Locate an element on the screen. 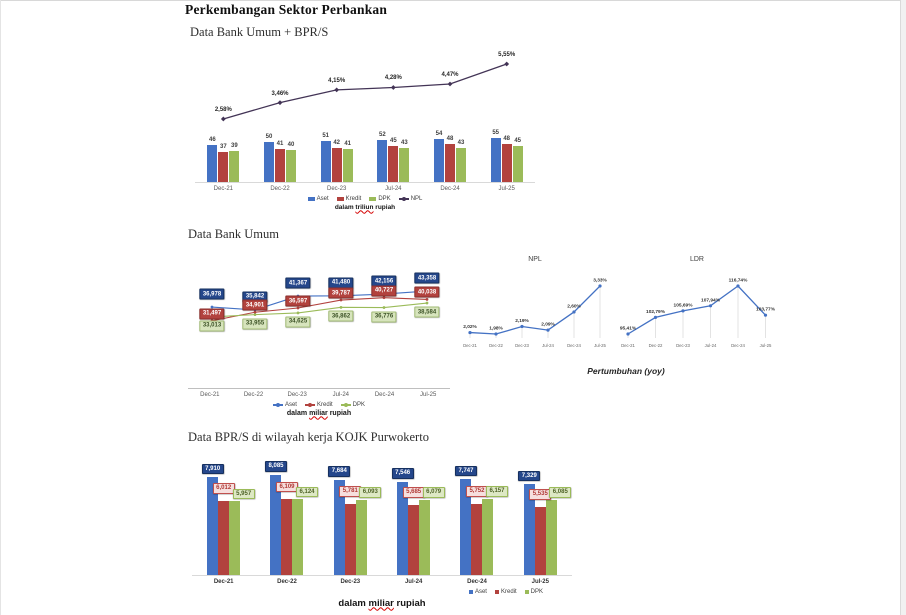  mini-value-label: 116,74% is located at coordinates (738, 281).